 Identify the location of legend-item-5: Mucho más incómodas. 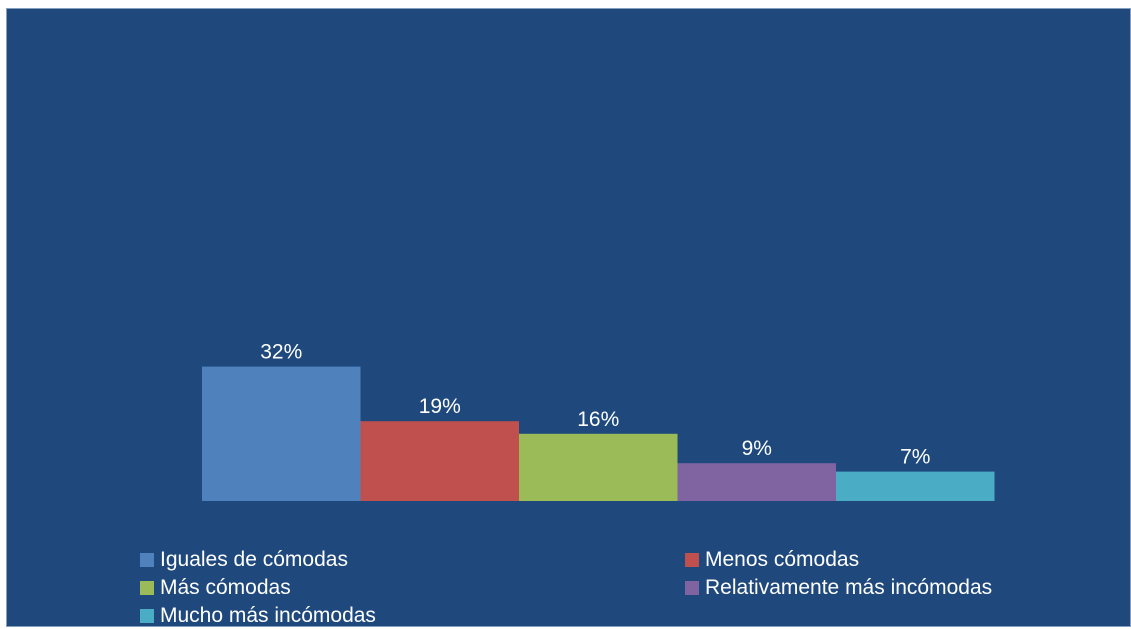
(258, 616).